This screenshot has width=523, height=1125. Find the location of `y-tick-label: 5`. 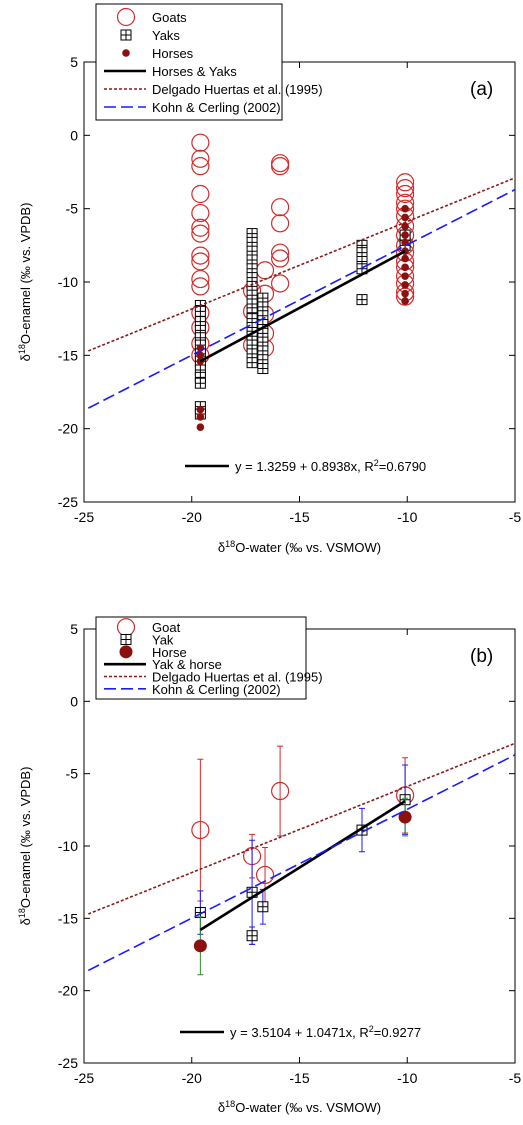

y-tick-label: 5 is located at coordinates (74, 62).